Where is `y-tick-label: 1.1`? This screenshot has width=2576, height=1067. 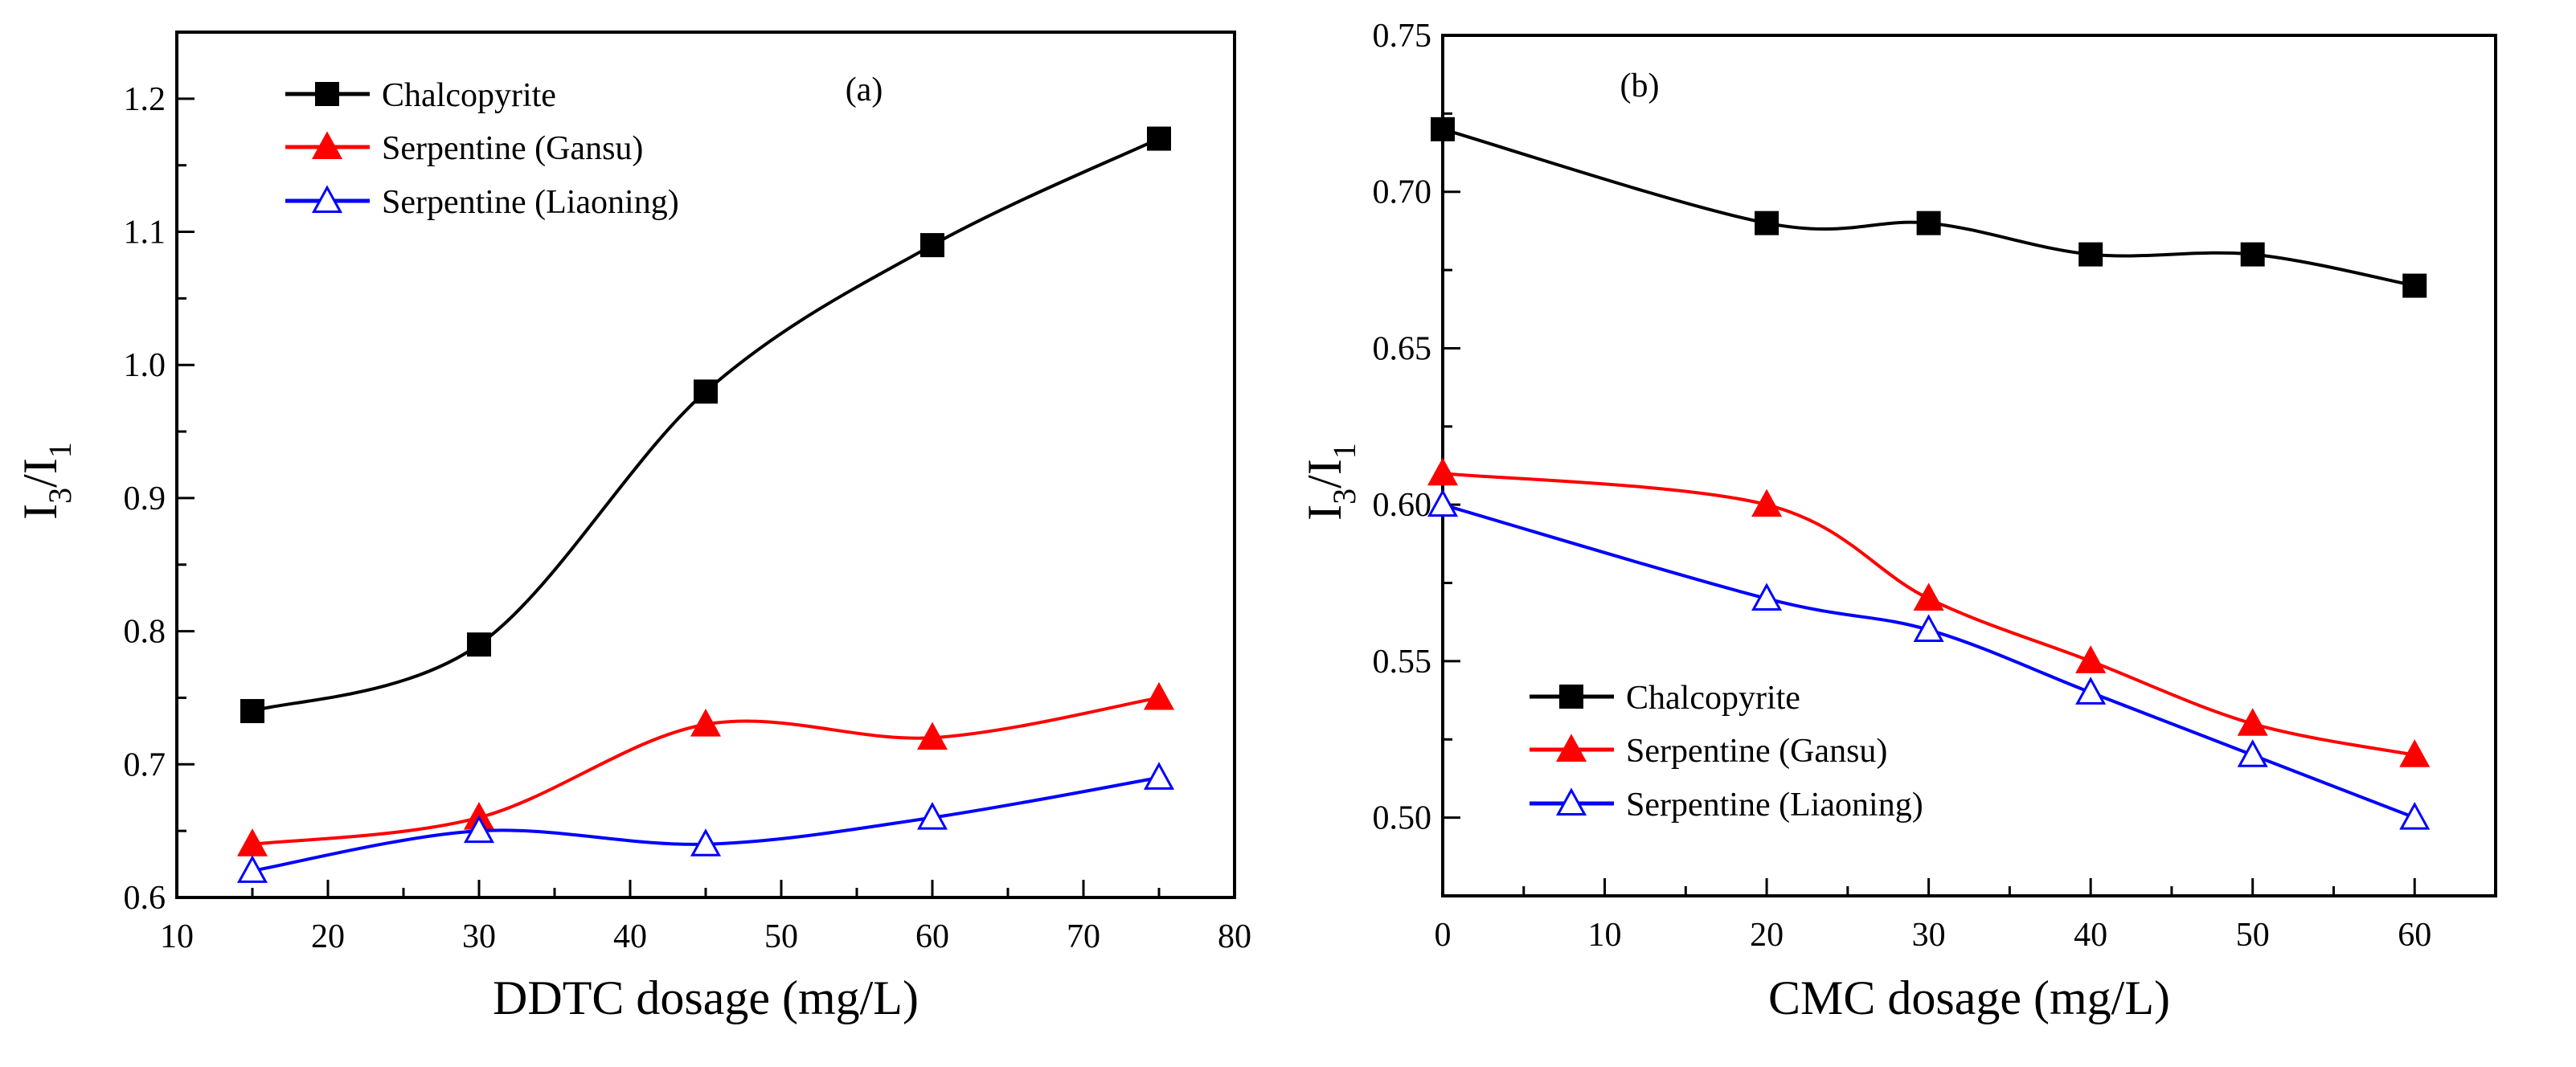 y-tick-label: 1.1 is located at coordinates (145, 233).